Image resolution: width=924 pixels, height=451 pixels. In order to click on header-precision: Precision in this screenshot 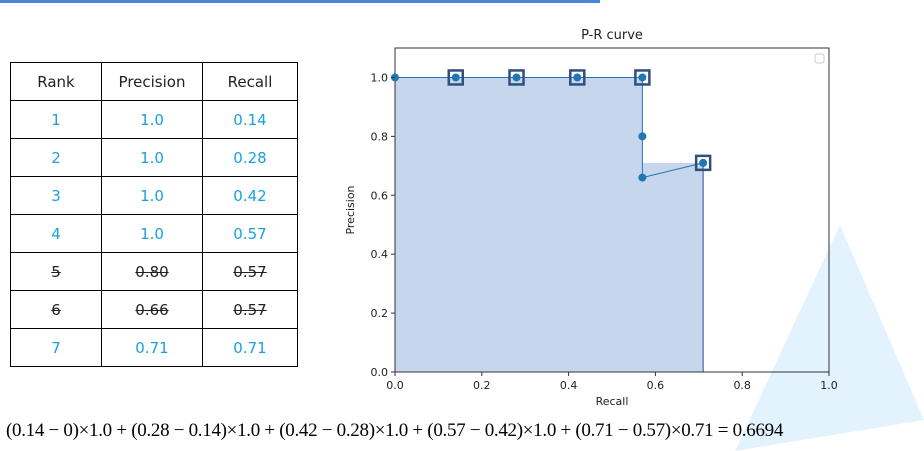, I will do `click(152, 81)`.